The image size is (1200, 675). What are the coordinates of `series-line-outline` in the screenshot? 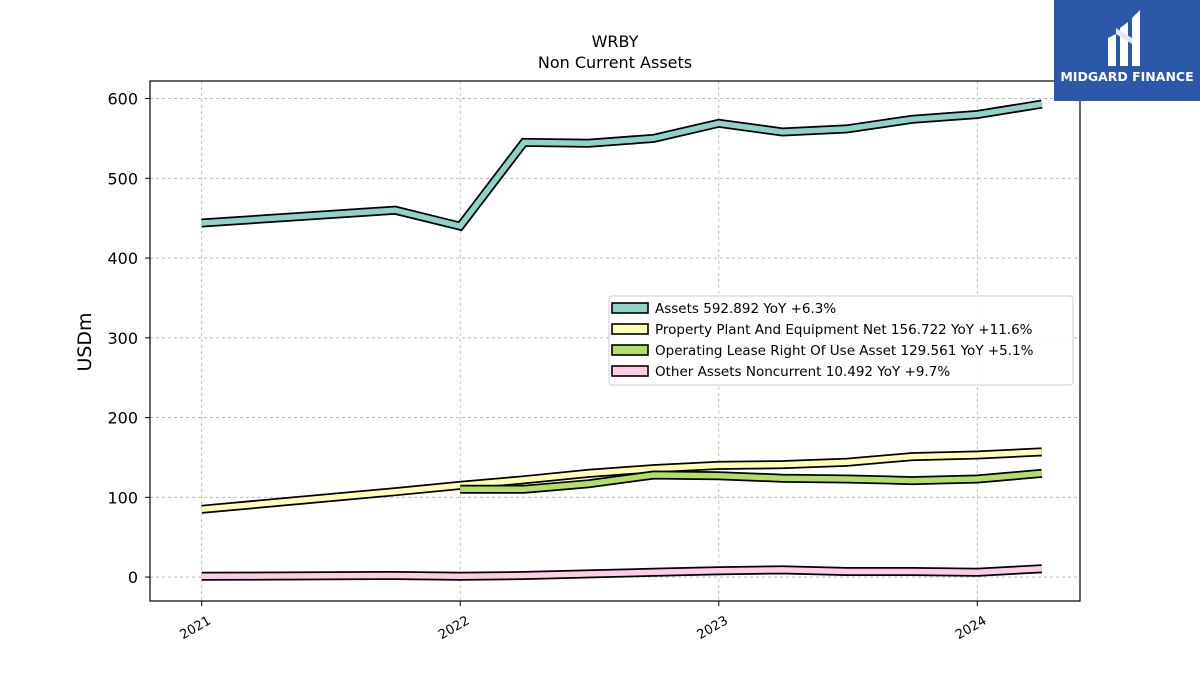 It's located at (622, 165).